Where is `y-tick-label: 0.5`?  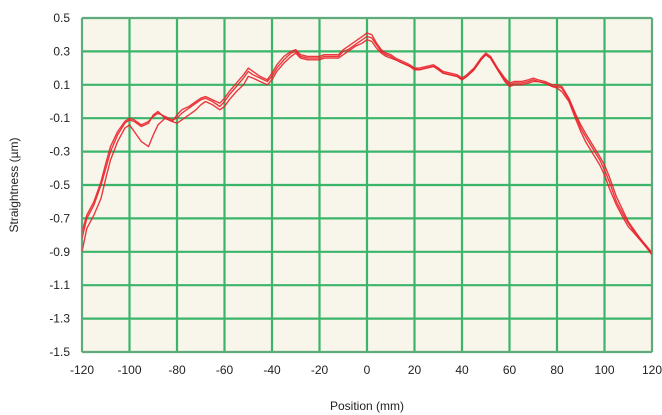 y-tick-label: 0.5 is located at coordinates (61, 18).